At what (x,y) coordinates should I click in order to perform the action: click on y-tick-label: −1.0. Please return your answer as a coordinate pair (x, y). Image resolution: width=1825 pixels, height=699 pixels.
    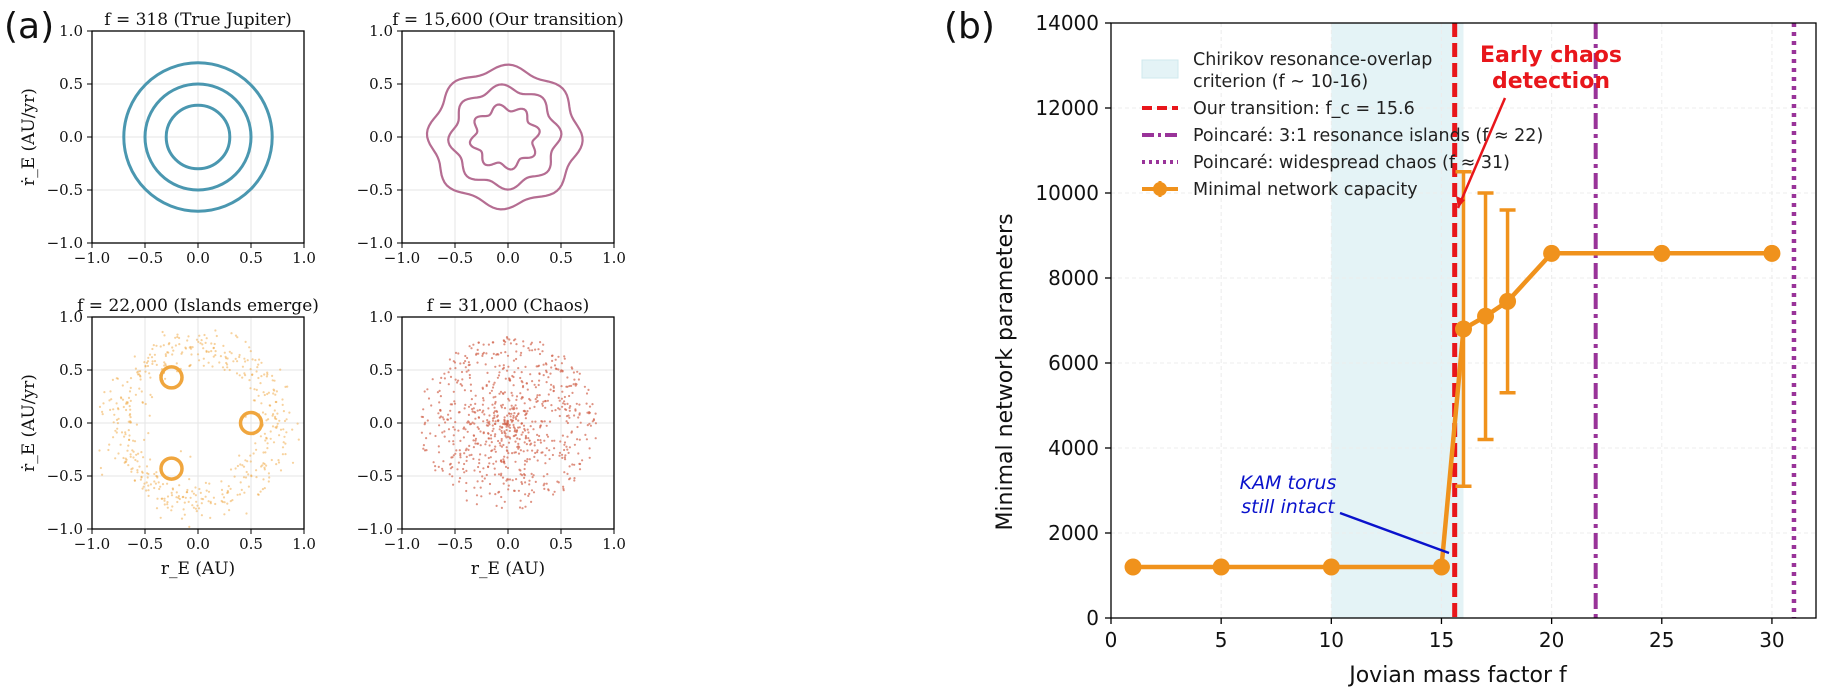
    Looking at the image, I should click on (375, 243).